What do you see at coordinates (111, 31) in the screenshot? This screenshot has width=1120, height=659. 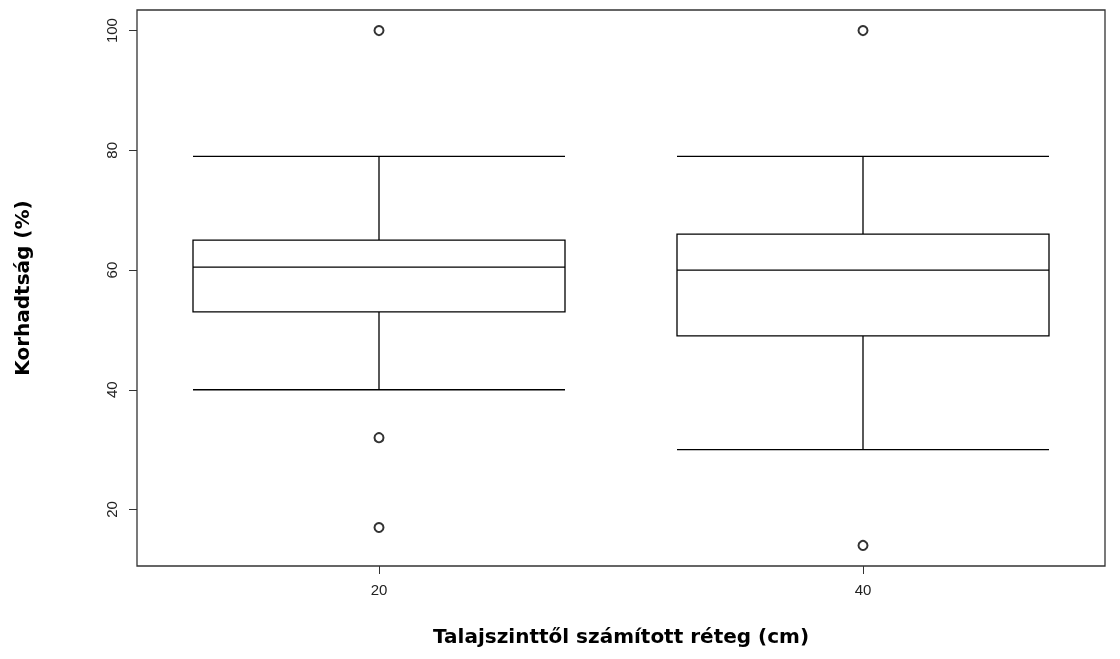 I see `y-tick-label: 100` at bounding box center [111, 31].